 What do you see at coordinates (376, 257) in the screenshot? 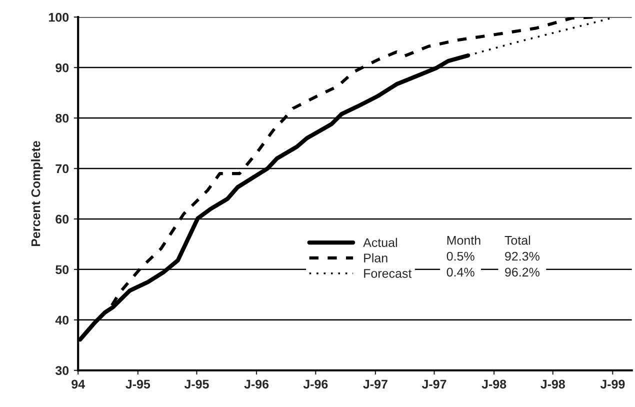
I see `legend-label: Plan` at bounding box center [376, 257].